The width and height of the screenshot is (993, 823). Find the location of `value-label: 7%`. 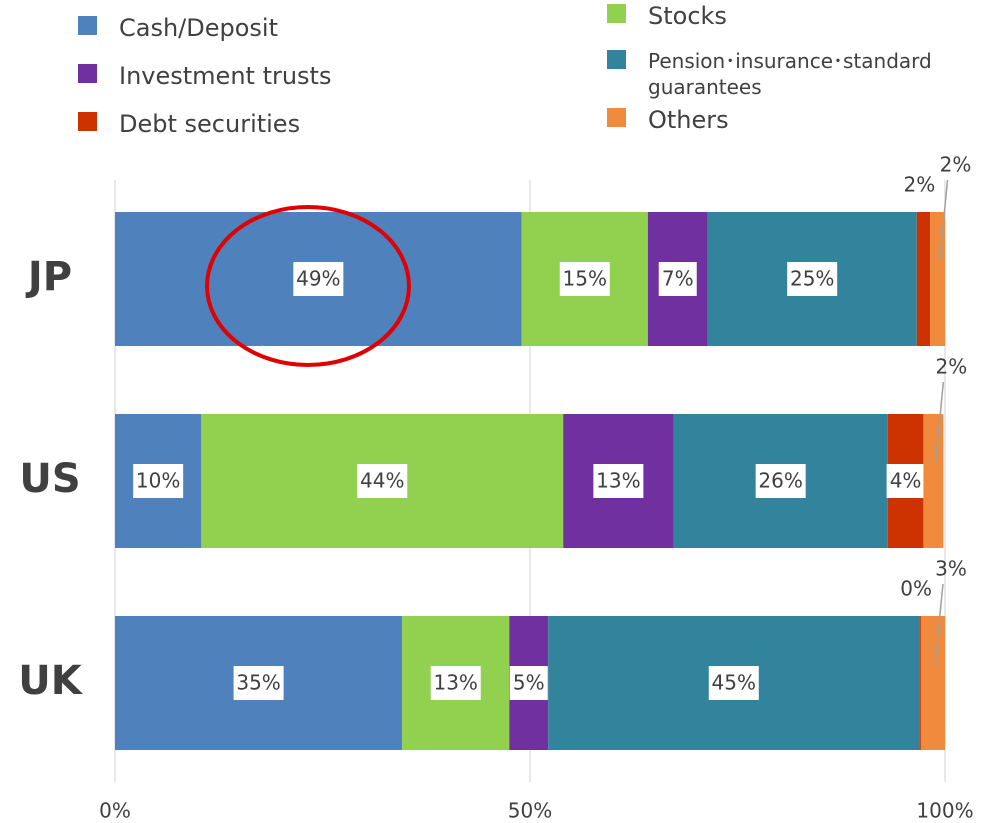

value-label: 7% is located at coordinates (678, 279).